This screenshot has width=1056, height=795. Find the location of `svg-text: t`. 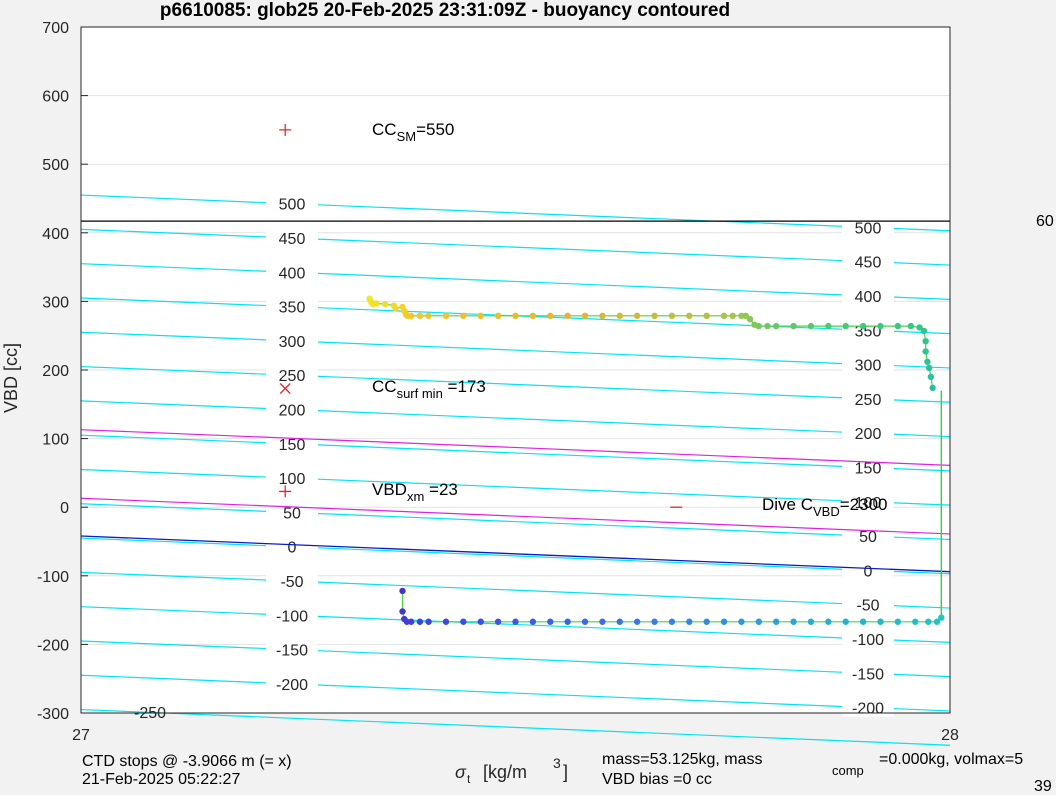

svg-text: t is located at coordinates (469, 779).